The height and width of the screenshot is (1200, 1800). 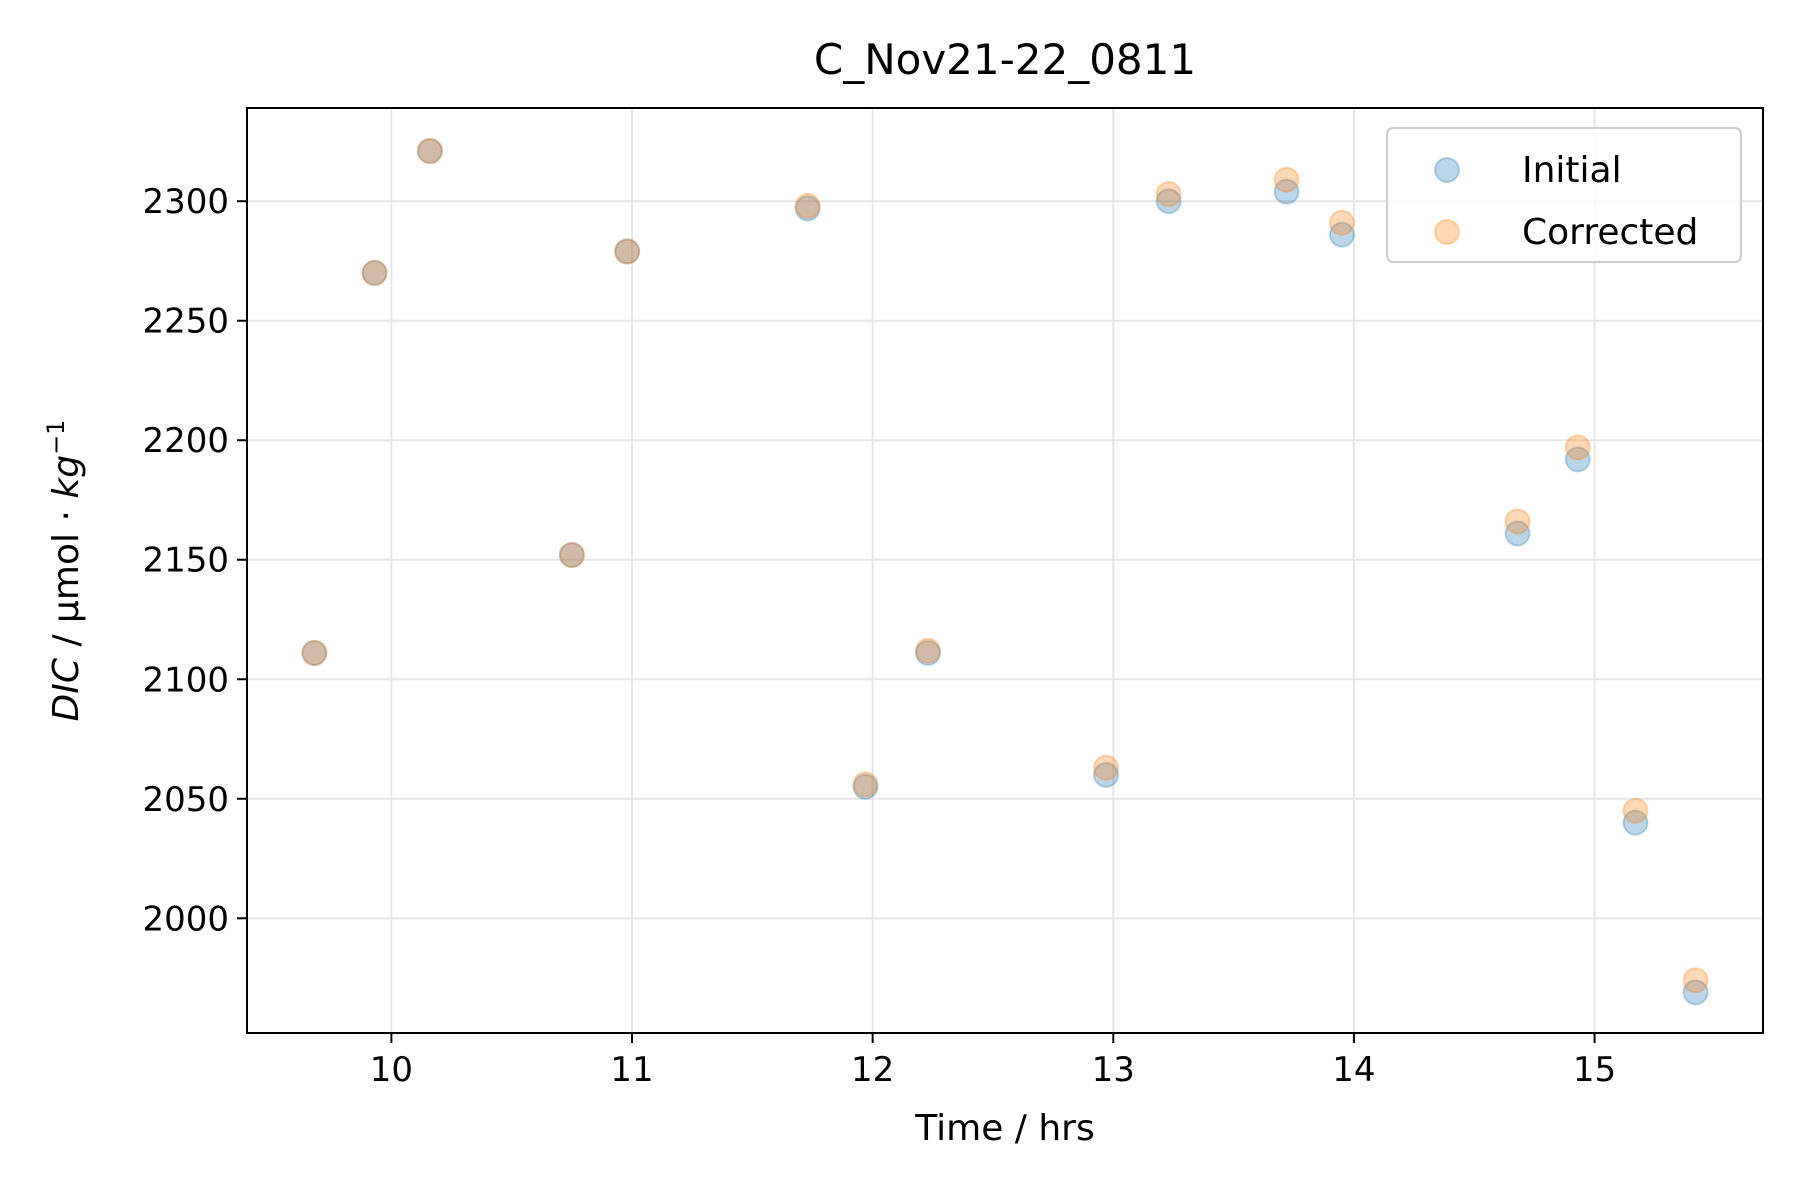 I want to click on y-axis-ticks: 2000 2050 2100 2150 2200 2250 2300, so click(x=194, y=560).